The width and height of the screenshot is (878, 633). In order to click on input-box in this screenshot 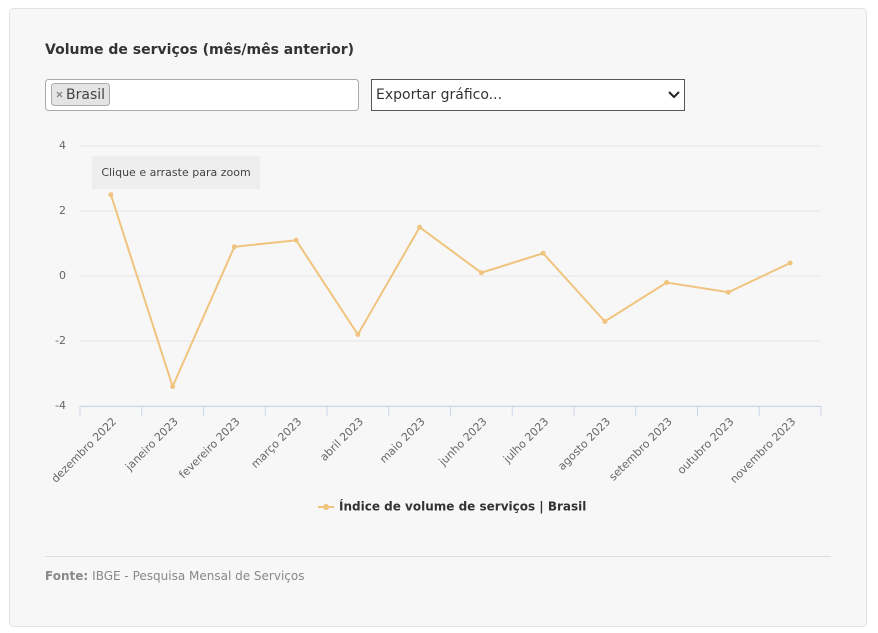, I will do `click(202, 95)`.